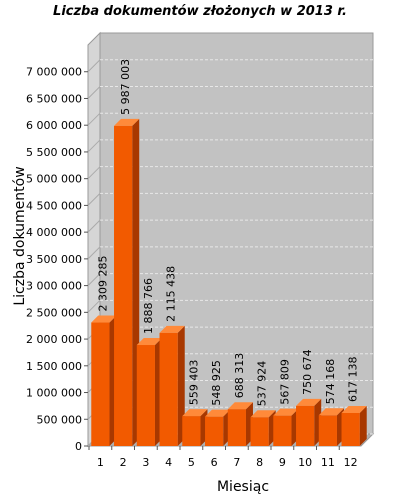 Image resolution: width=400 pixels, height=500 pixels. Describe the element at coordinates (54, 205) in the screenshot. I see `y-tick-label: 4 500 000` at that location.